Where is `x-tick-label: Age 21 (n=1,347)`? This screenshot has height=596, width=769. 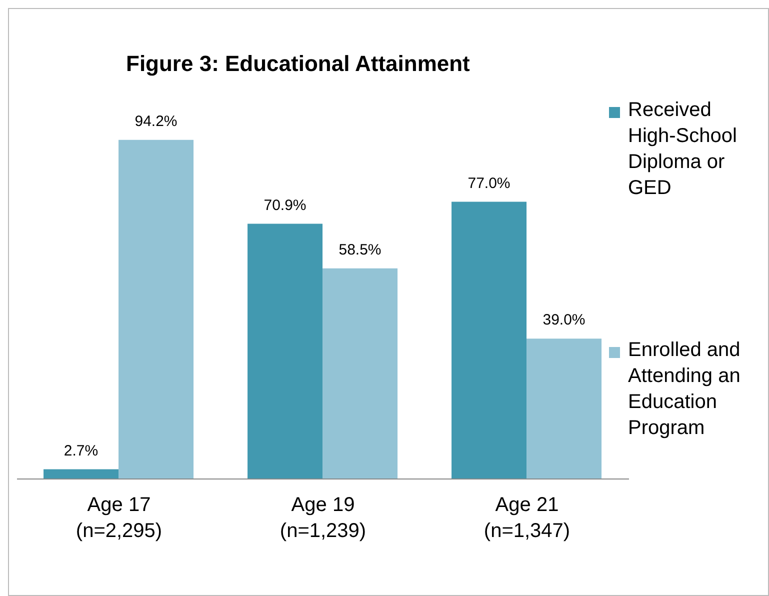 x-tick-label: Age 21 (n=1,347) is located at coordinates (527, 518).